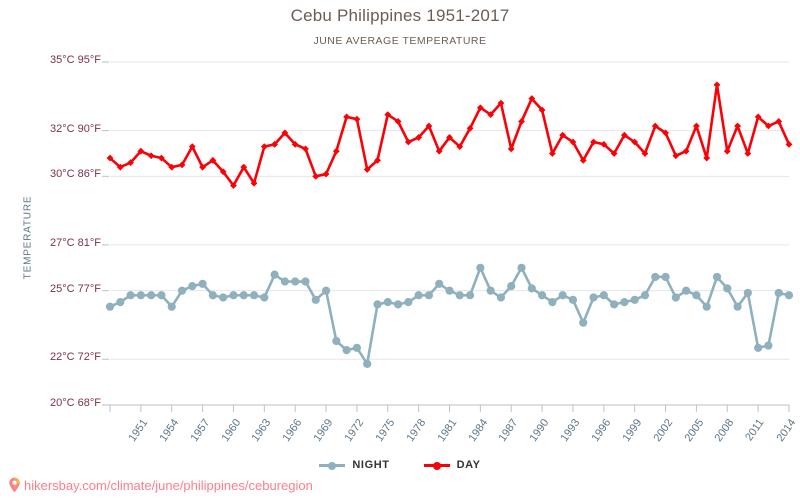  What do you see at coordinates (452, 465) in the screenshot?
I see `legend-item-day: DAY` at bounding box center [452, 465].